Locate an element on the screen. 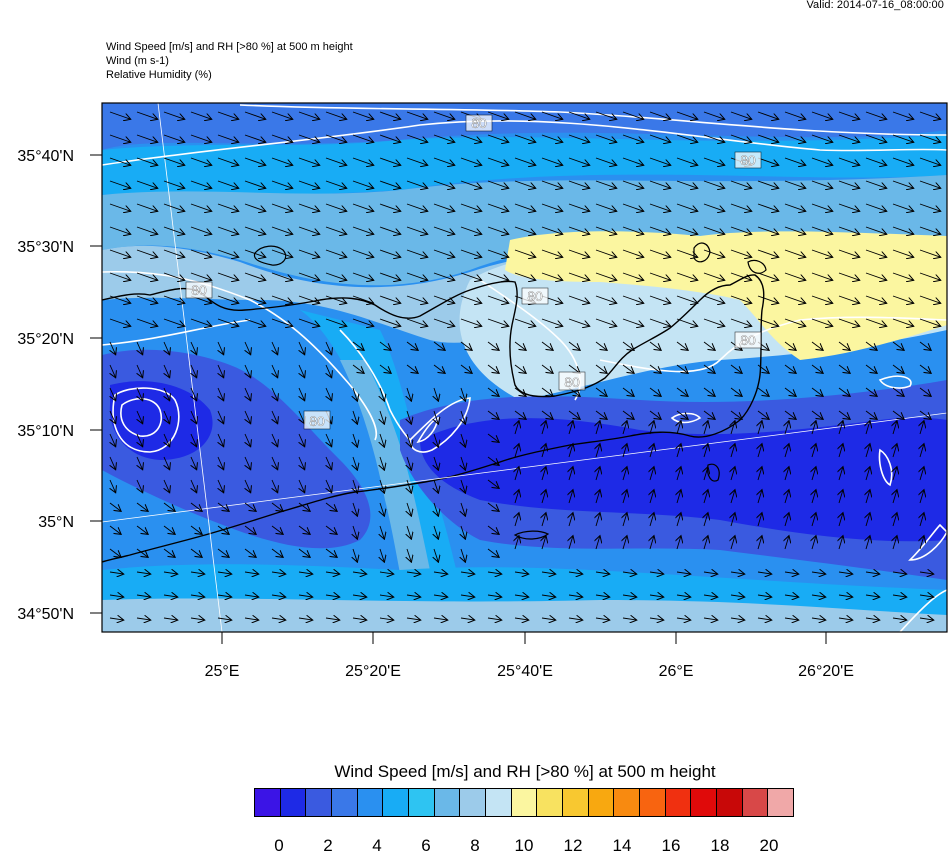  colorbar-tick-label: 8 is located at coordinates (475, 845).